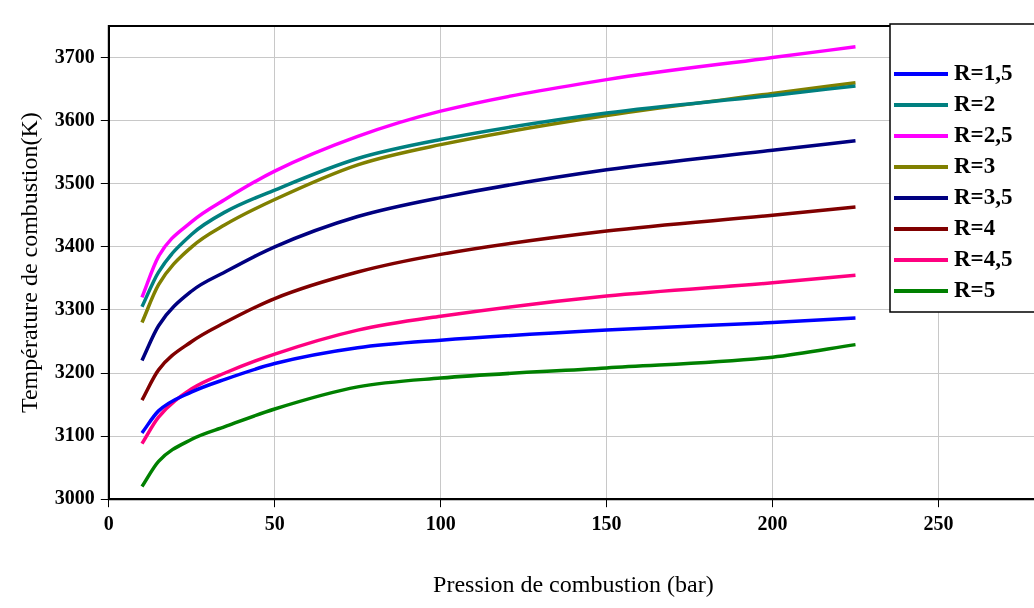  I want to click on y-tick-label: 3400, so click(74, 245).